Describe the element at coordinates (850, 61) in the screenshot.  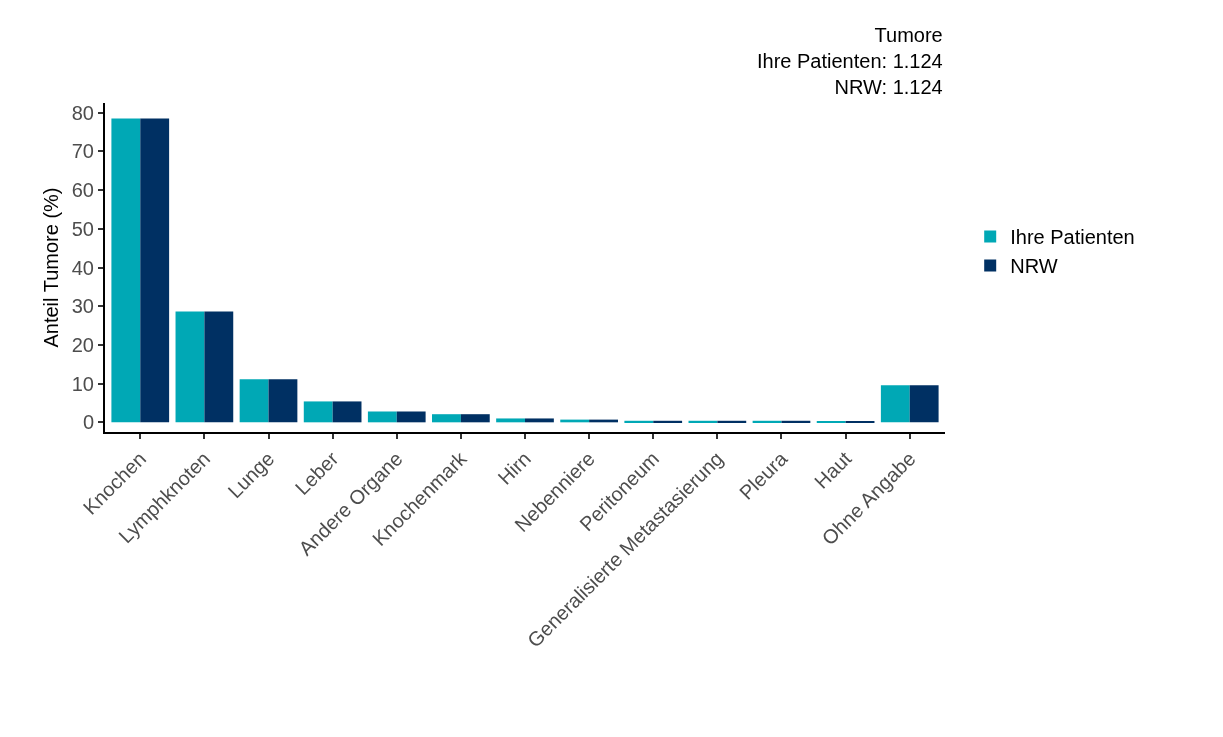
I see `chart-title: Tumore Ihre Patienten: 1.124 NRW: 1.124` at that location.